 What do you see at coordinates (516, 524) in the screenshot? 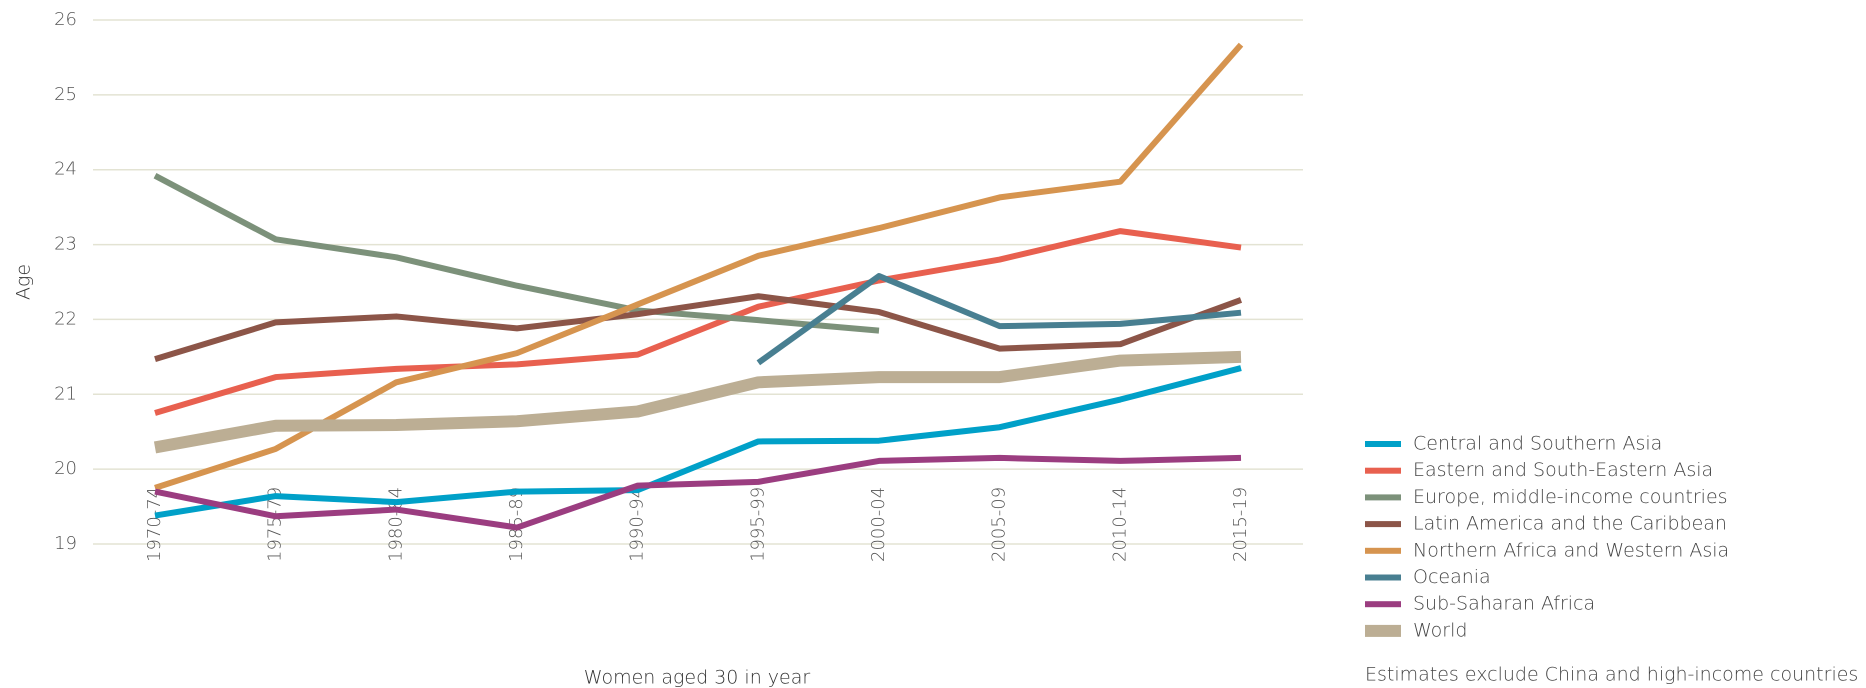
I see `x-tick-label: 1985-89` at bounding box center [516, 524].